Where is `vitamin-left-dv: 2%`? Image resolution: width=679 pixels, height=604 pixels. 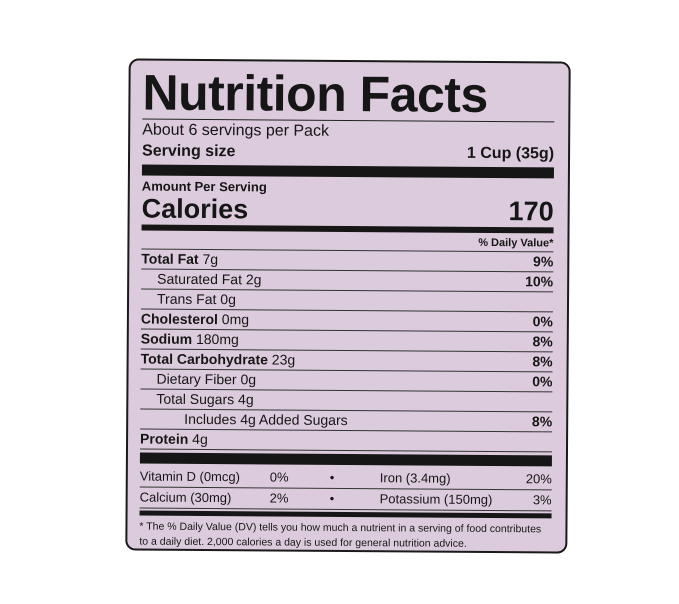
vitamin-left-dv: 2% is located at coordinates (279, 498).